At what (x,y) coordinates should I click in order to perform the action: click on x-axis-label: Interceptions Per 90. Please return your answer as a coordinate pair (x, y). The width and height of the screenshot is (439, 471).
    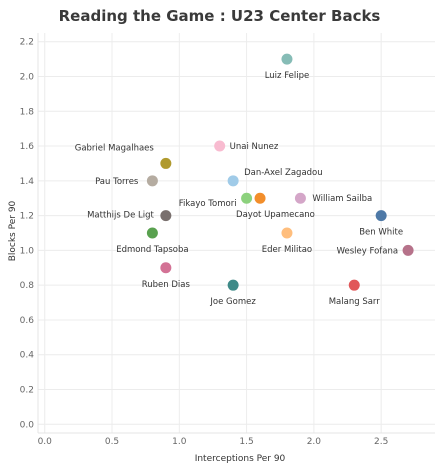
    Looking at the image, I should click on (240, 459).